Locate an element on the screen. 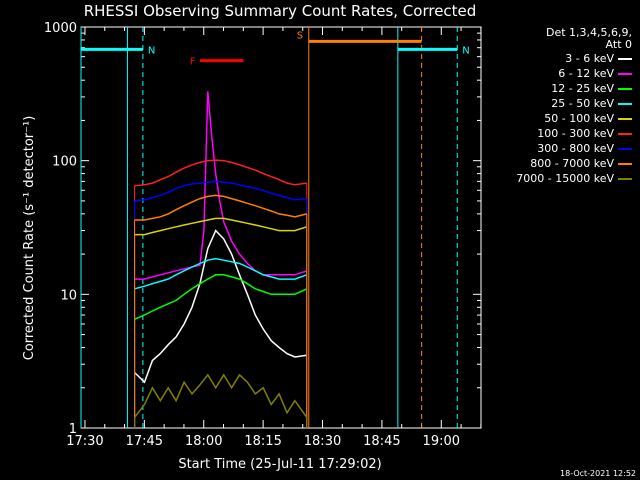 The image size is (640, 480). legend-entry: 800 - 7000 keV is located at coordinates (574, 163).